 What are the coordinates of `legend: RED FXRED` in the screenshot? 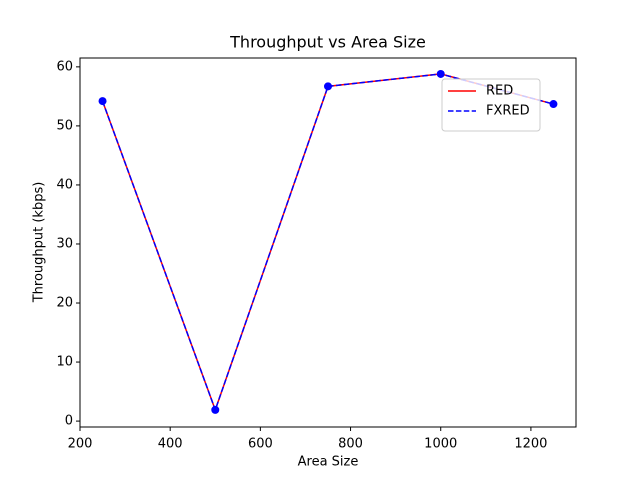 It's located at (491, 105).